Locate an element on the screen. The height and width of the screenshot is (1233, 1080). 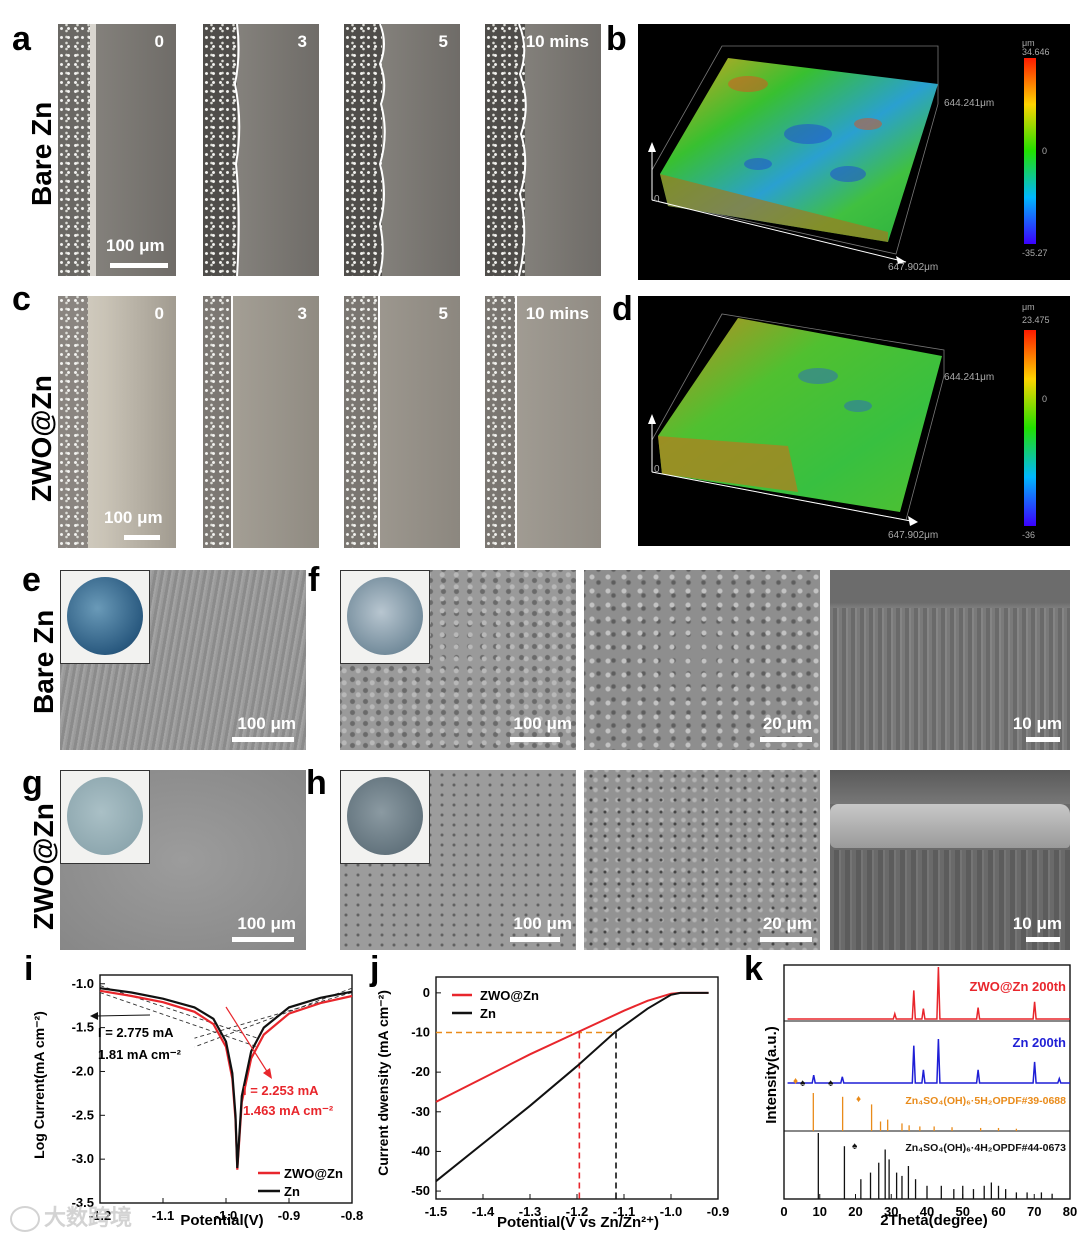
annotation-arrowhead-zwo is located at coordinates (267, 1073).